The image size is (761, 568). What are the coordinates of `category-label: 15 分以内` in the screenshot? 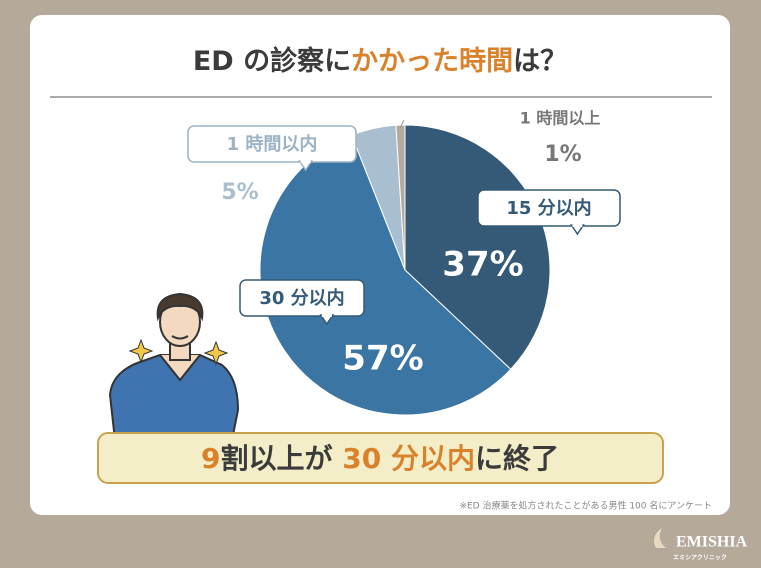 It's located at (548, 208).